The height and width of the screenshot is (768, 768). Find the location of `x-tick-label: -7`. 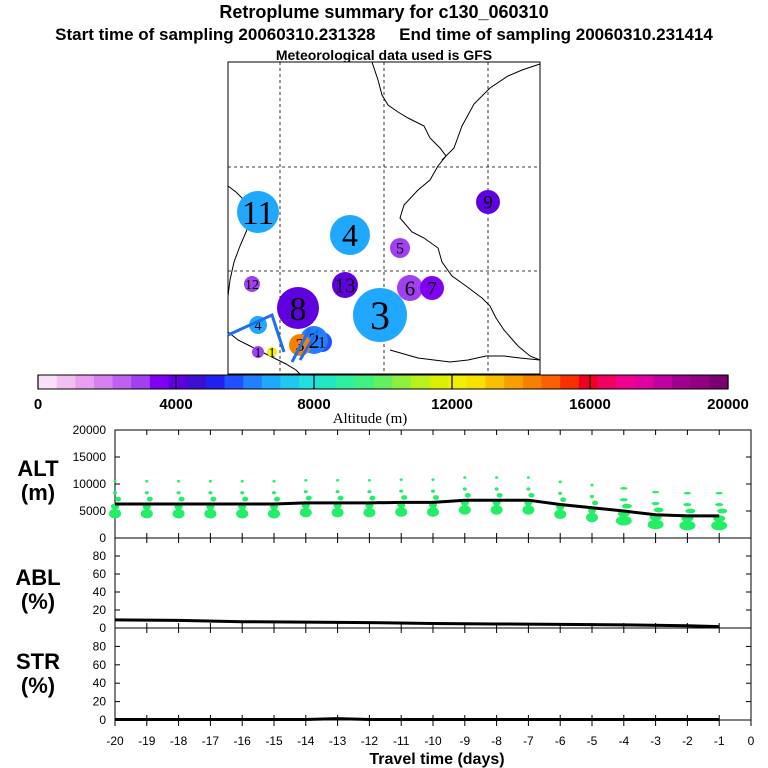

x-tick-label: -7 is located at coordinates (528, 741).